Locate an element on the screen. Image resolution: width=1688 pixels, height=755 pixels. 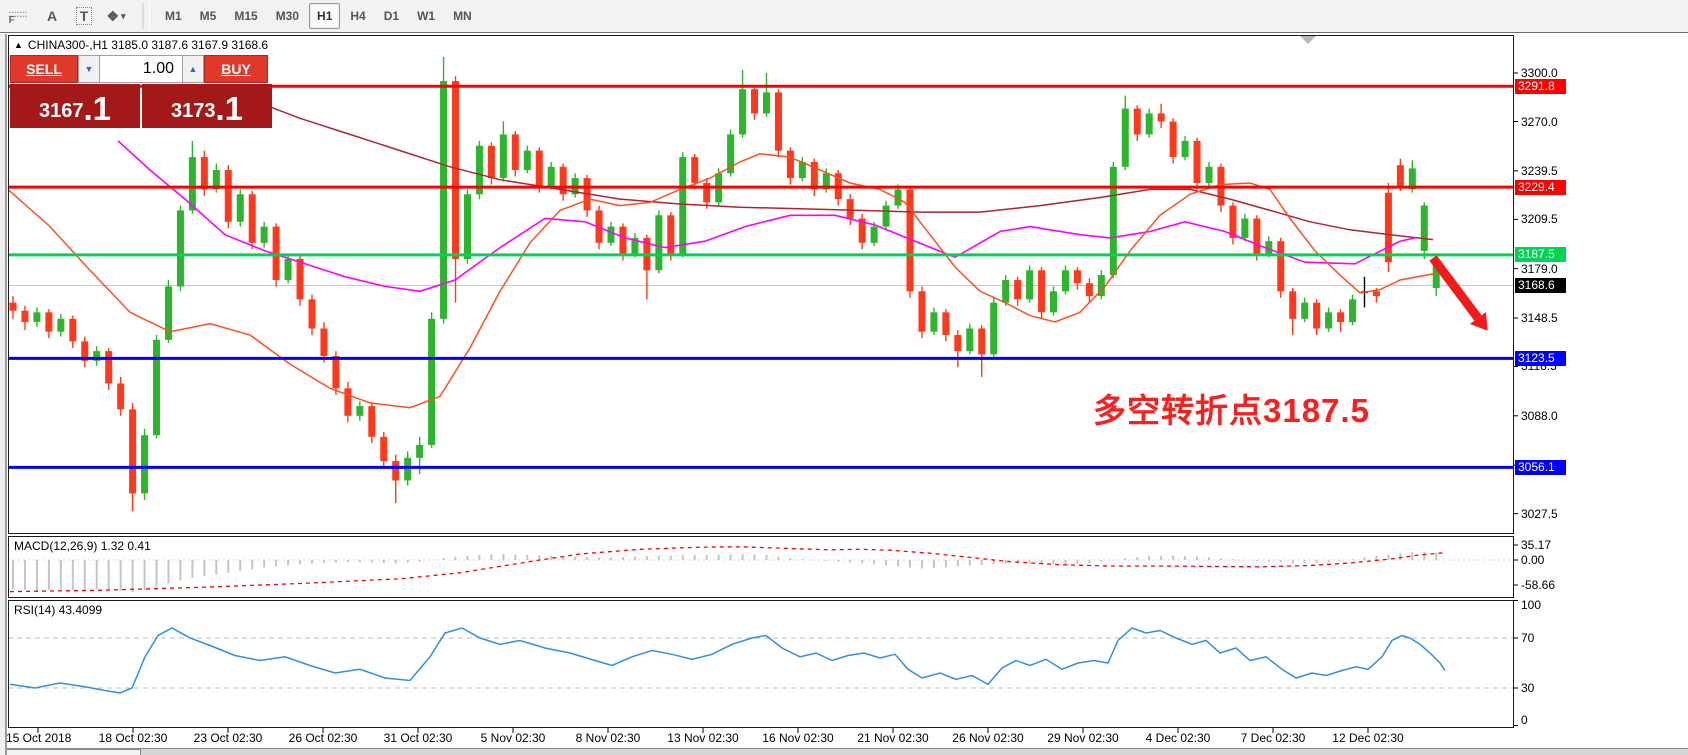
price-level-badge: 3168.6 is located at coordinates (1540, 285).